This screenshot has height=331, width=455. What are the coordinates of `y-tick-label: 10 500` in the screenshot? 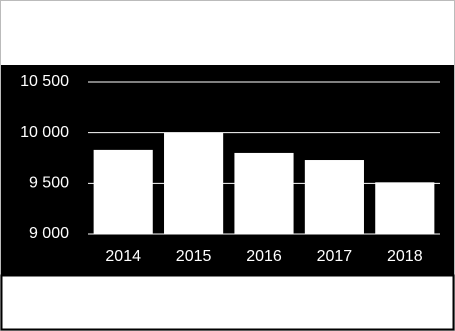 It's located at (44, 81).